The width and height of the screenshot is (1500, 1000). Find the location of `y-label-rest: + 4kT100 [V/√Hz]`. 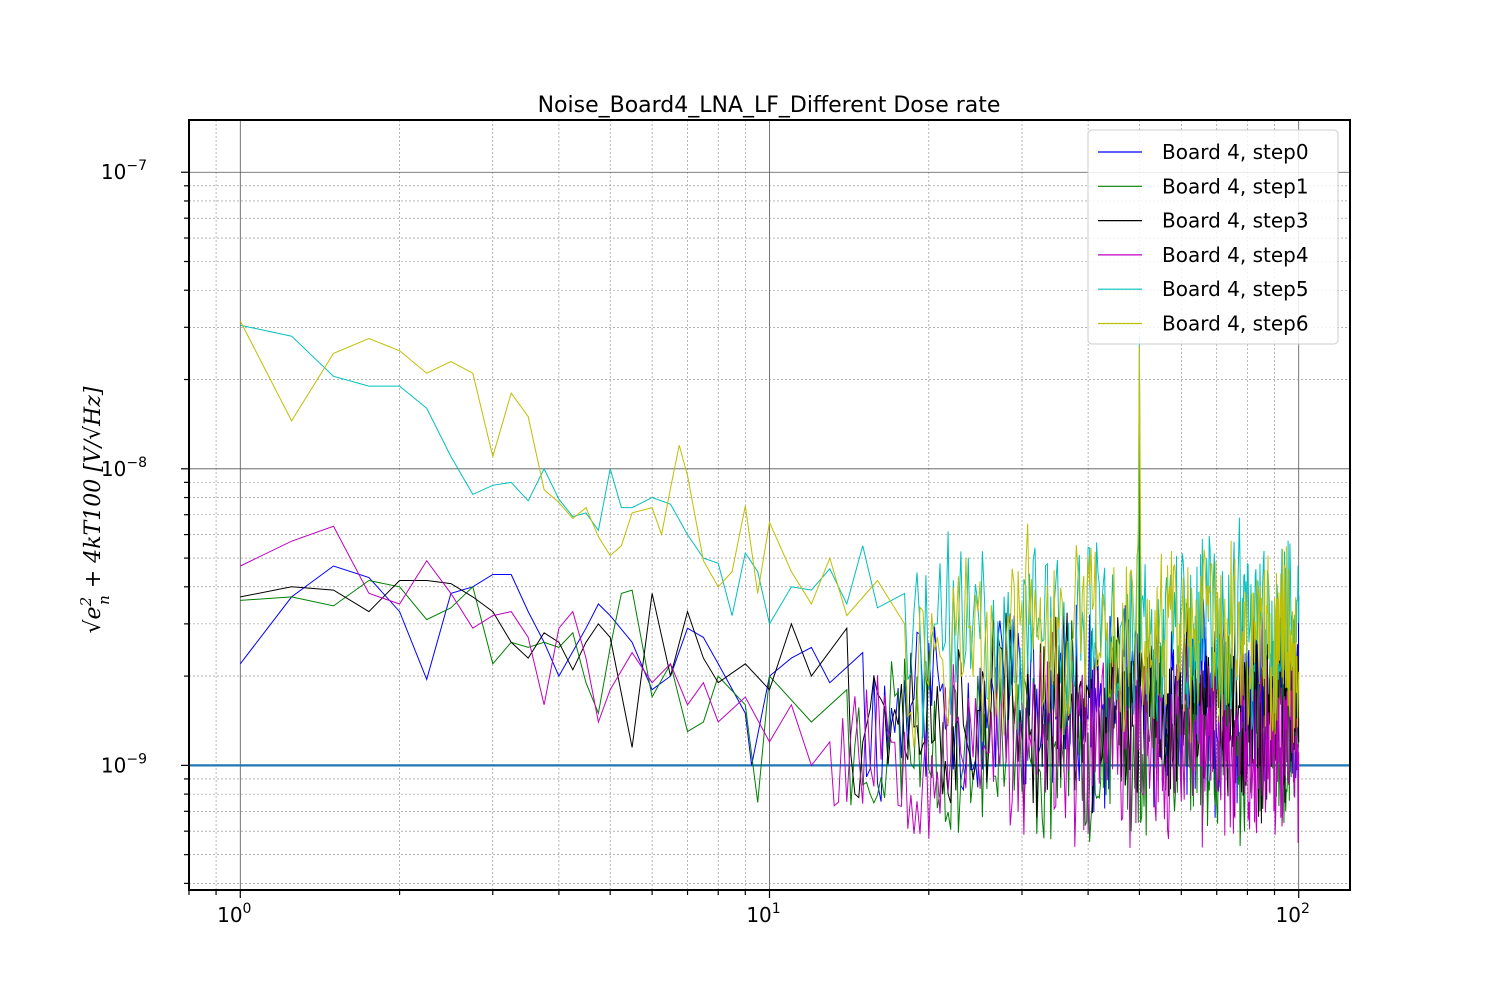

y-label-rest: + 4kT100 [V/√Hz] is located at coordinates (93, 490).